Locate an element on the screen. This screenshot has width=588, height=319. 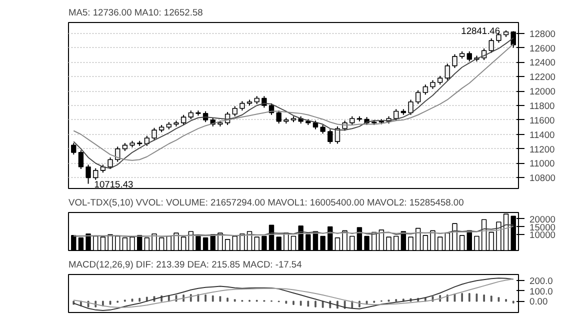
y-tick-label: 12600 is located at coordinates (543, 48).